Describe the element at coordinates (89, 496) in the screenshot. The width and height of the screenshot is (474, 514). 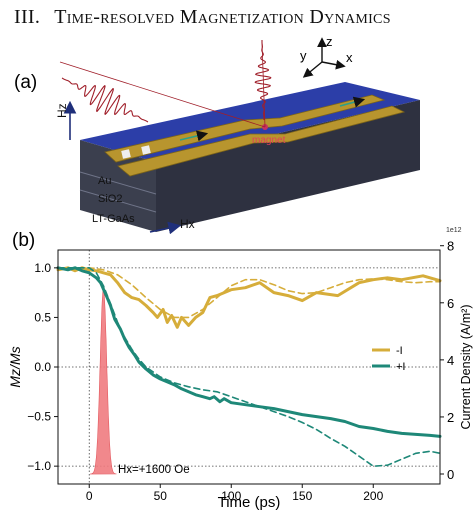
I see `x-tick-label: 0` at that location.